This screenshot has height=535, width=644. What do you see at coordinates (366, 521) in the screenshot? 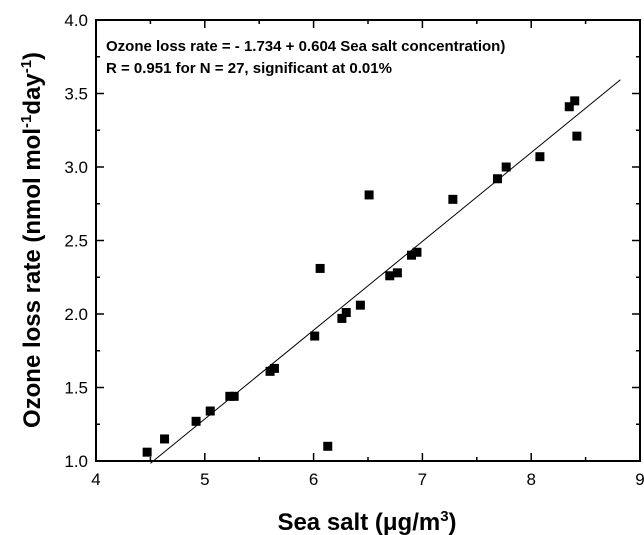
I see `x-axis-title: Sea salt (μg/m3)` at bounding box center [366, 521].